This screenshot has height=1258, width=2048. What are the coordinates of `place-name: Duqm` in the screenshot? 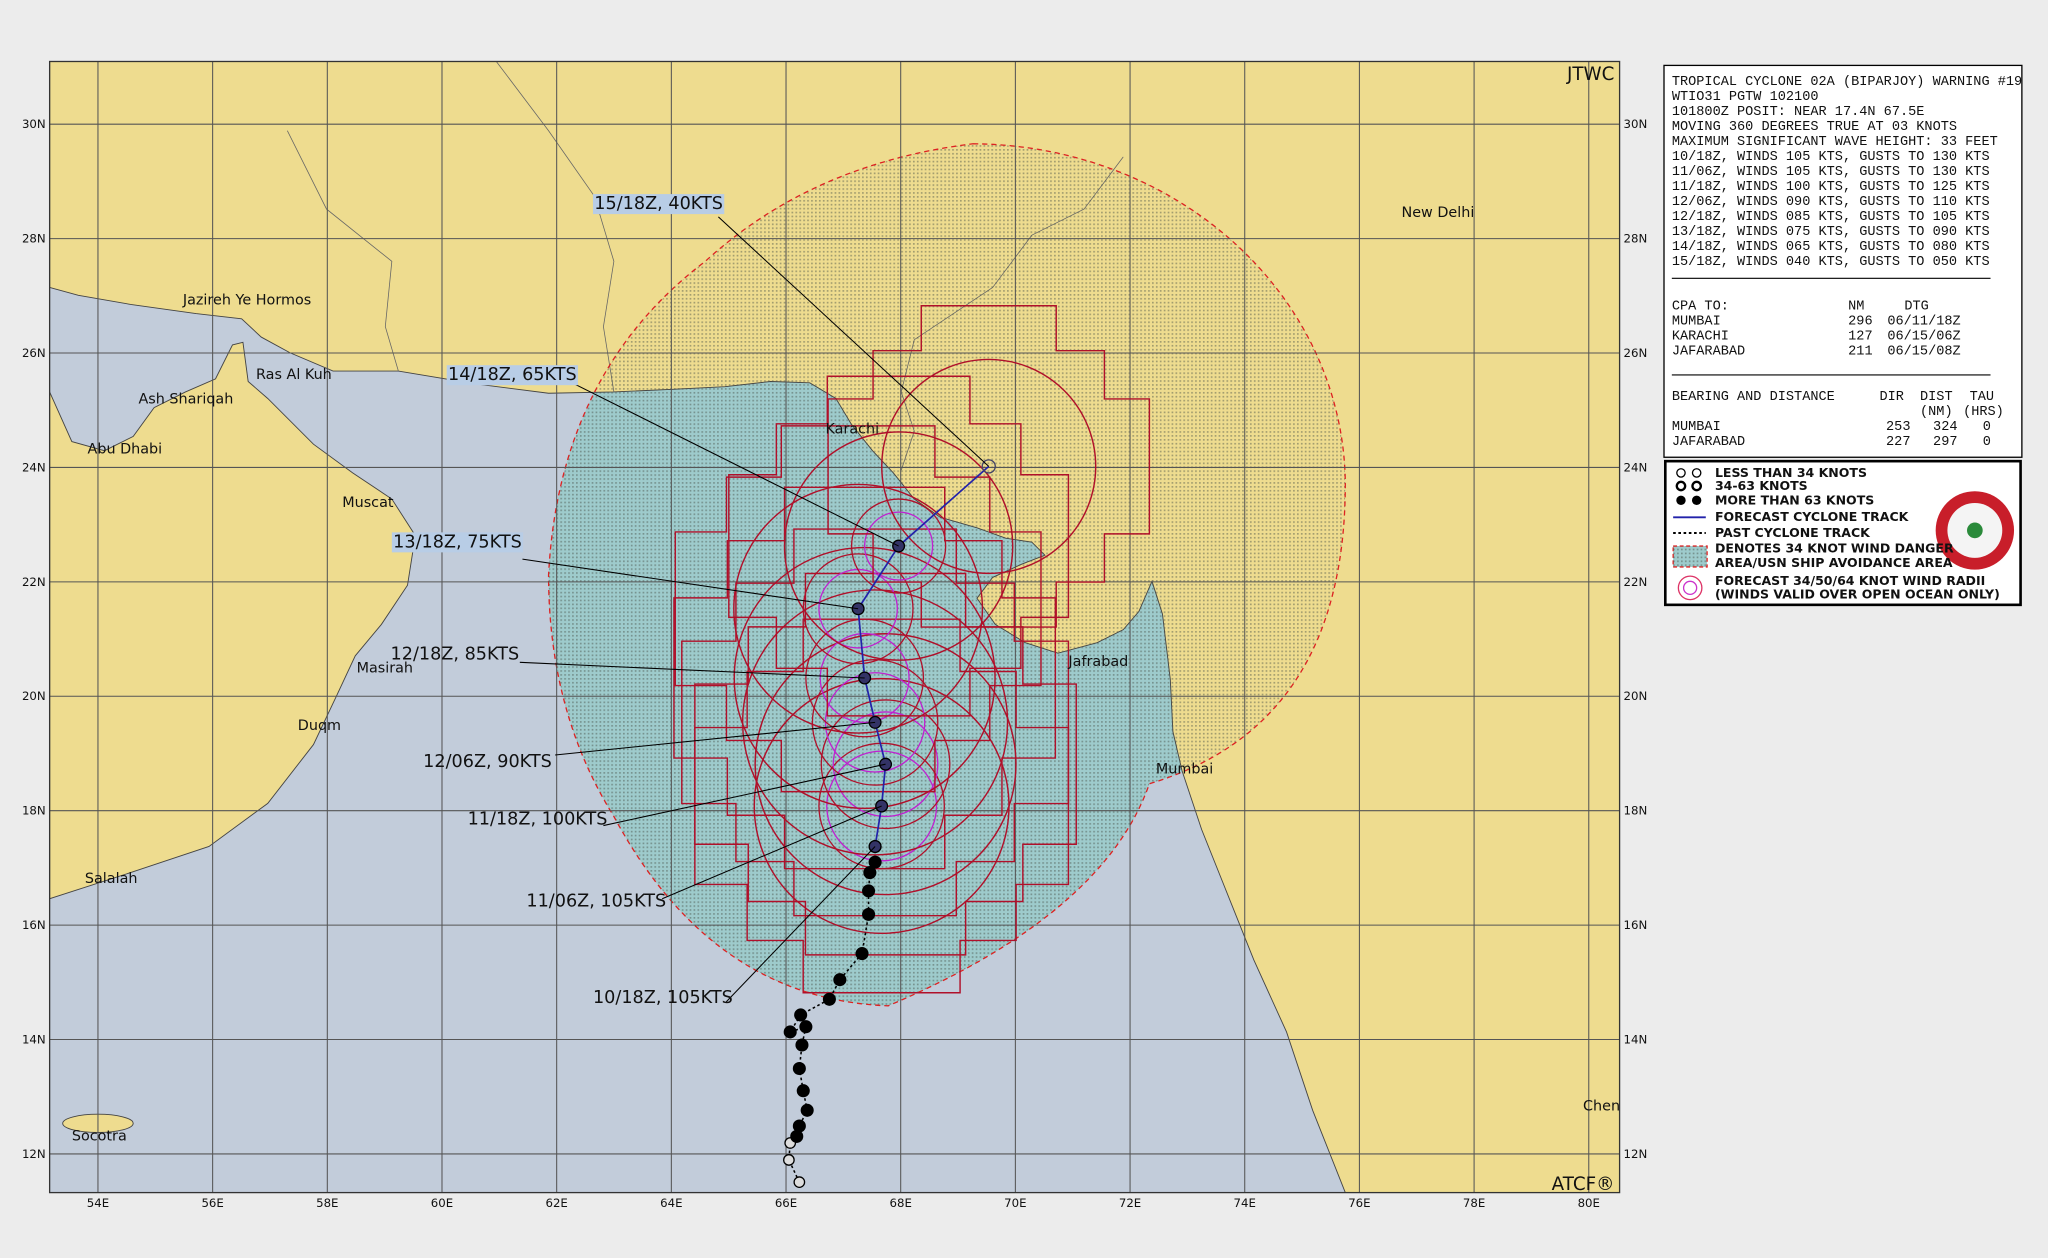 It's located at (319, 726).